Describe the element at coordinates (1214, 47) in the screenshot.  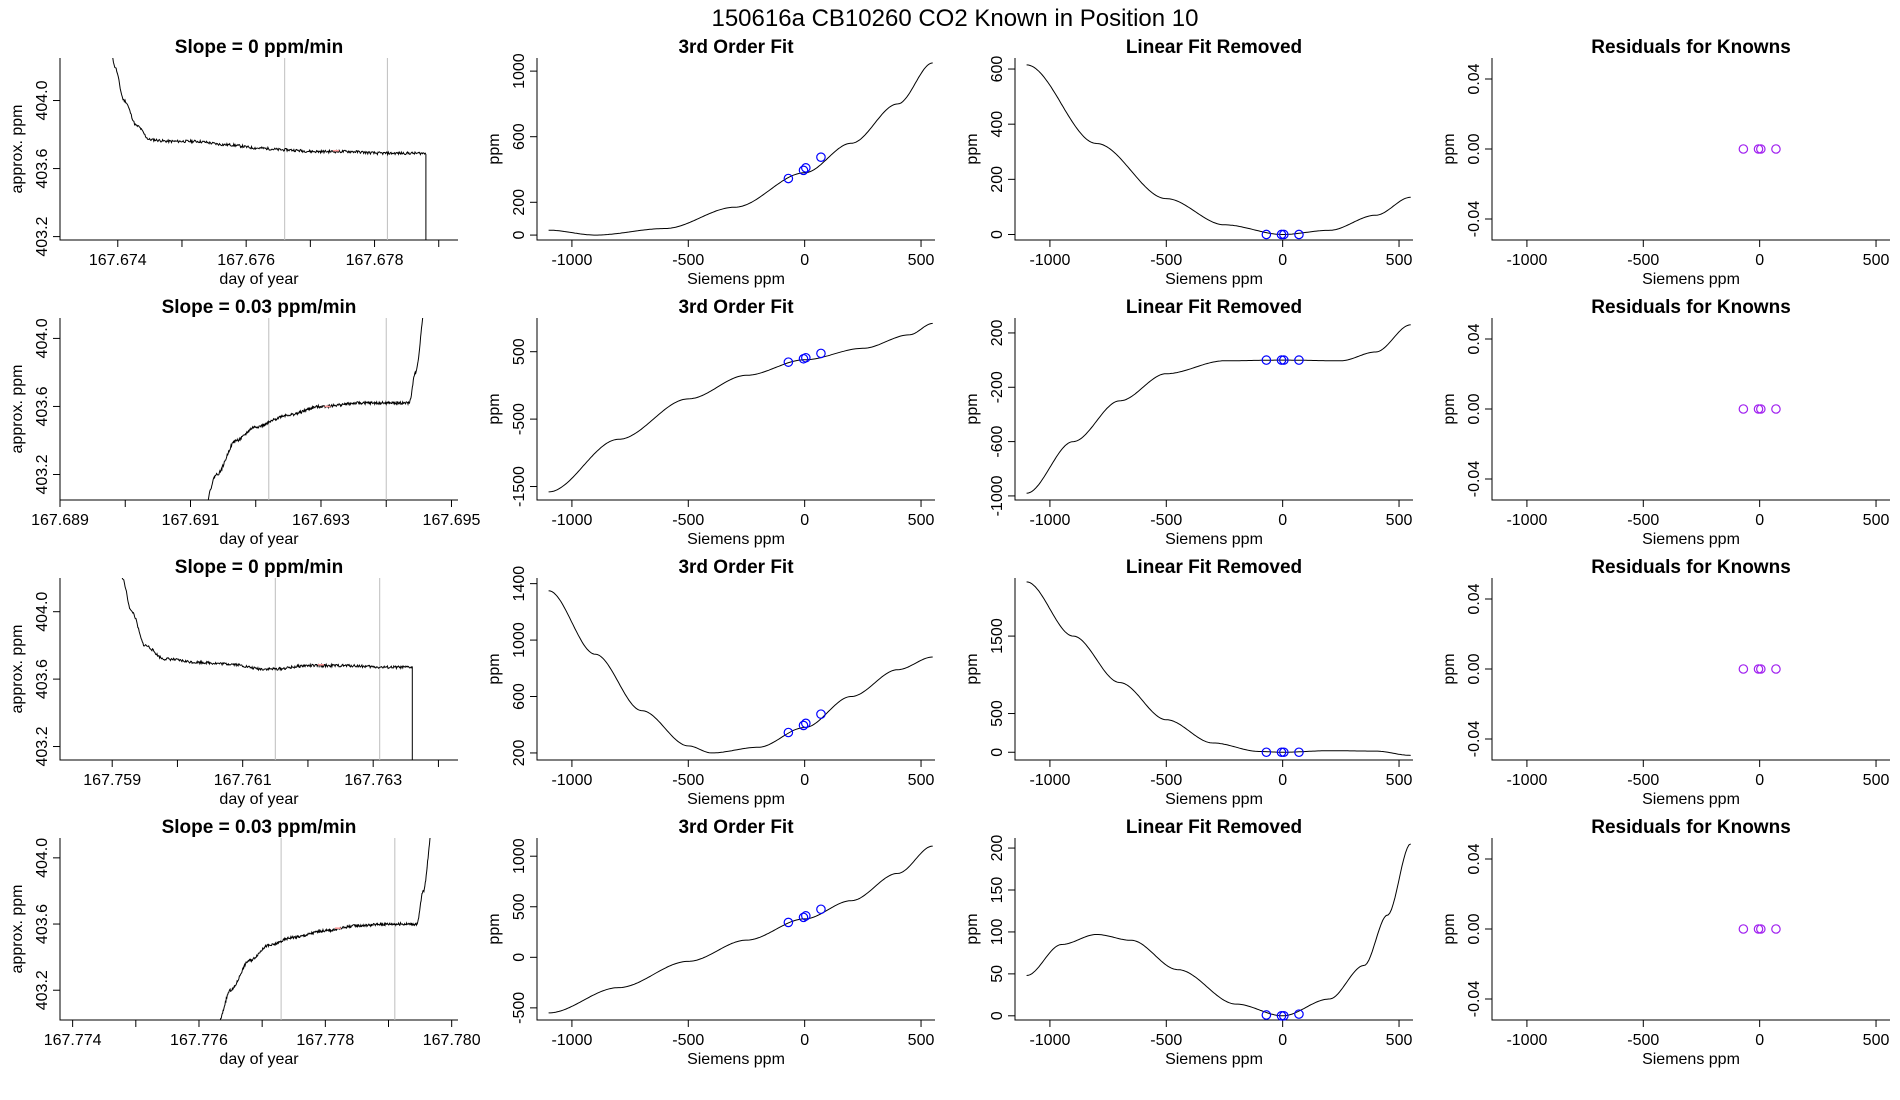
I see `panel-title: Linear Fit Removed` at that location.